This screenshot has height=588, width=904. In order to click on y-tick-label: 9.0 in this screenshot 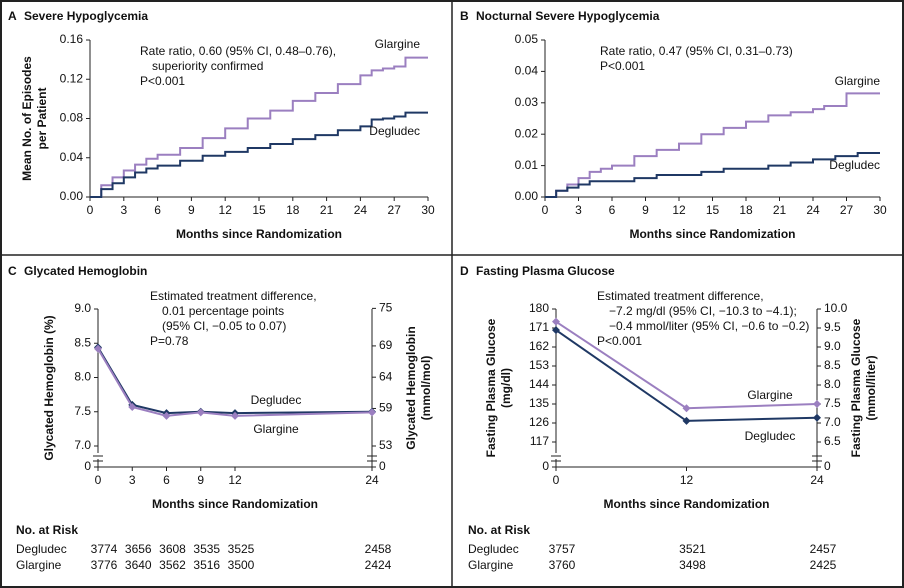, I will do `click(82, 308)`.